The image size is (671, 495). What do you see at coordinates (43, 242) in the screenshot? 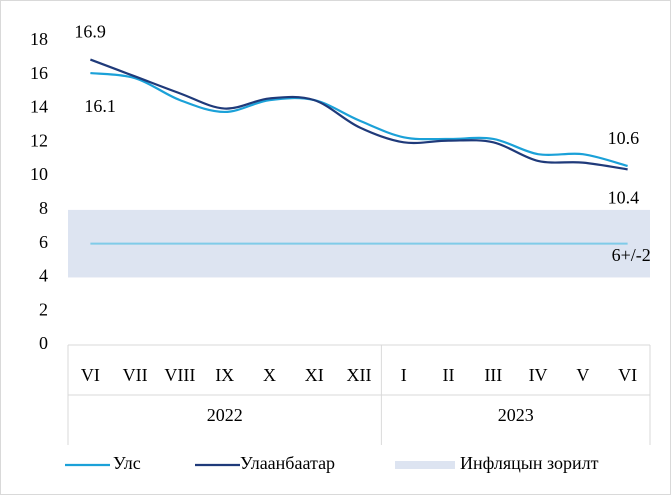
I see `y-tick-label: 6` at bounding box center [43, 242].